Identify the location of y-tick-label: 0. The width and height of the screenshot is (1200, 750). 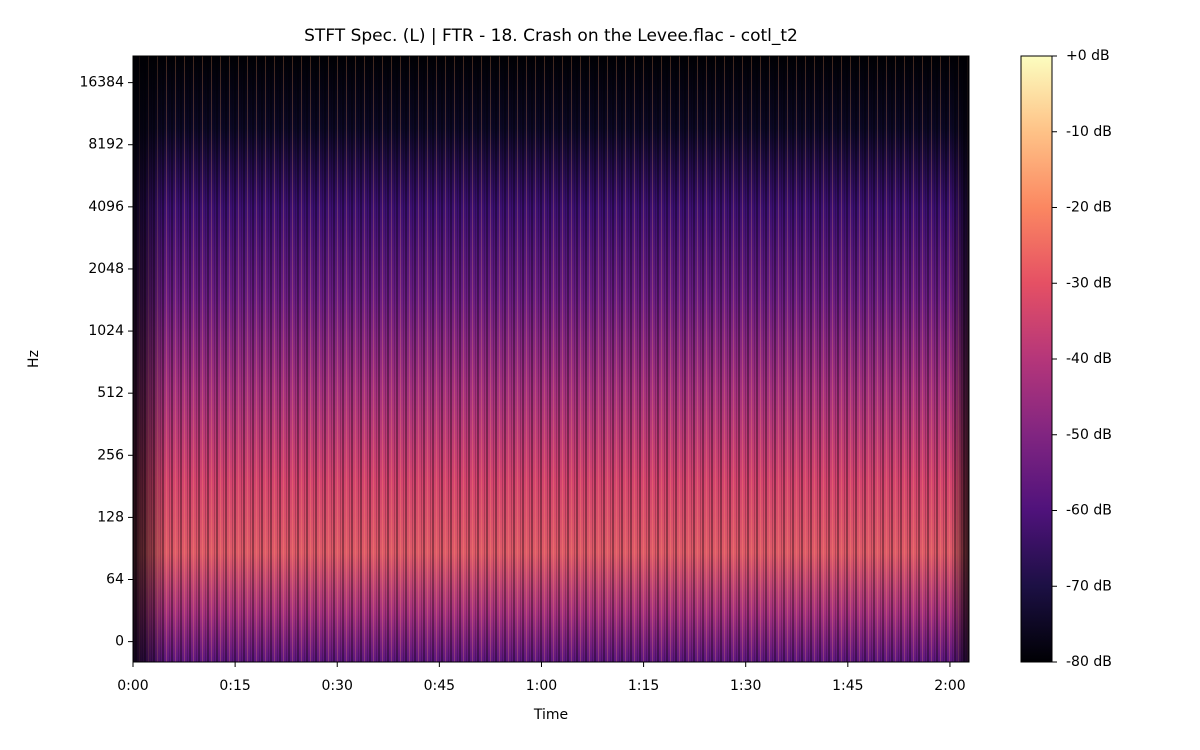
(119, 642).